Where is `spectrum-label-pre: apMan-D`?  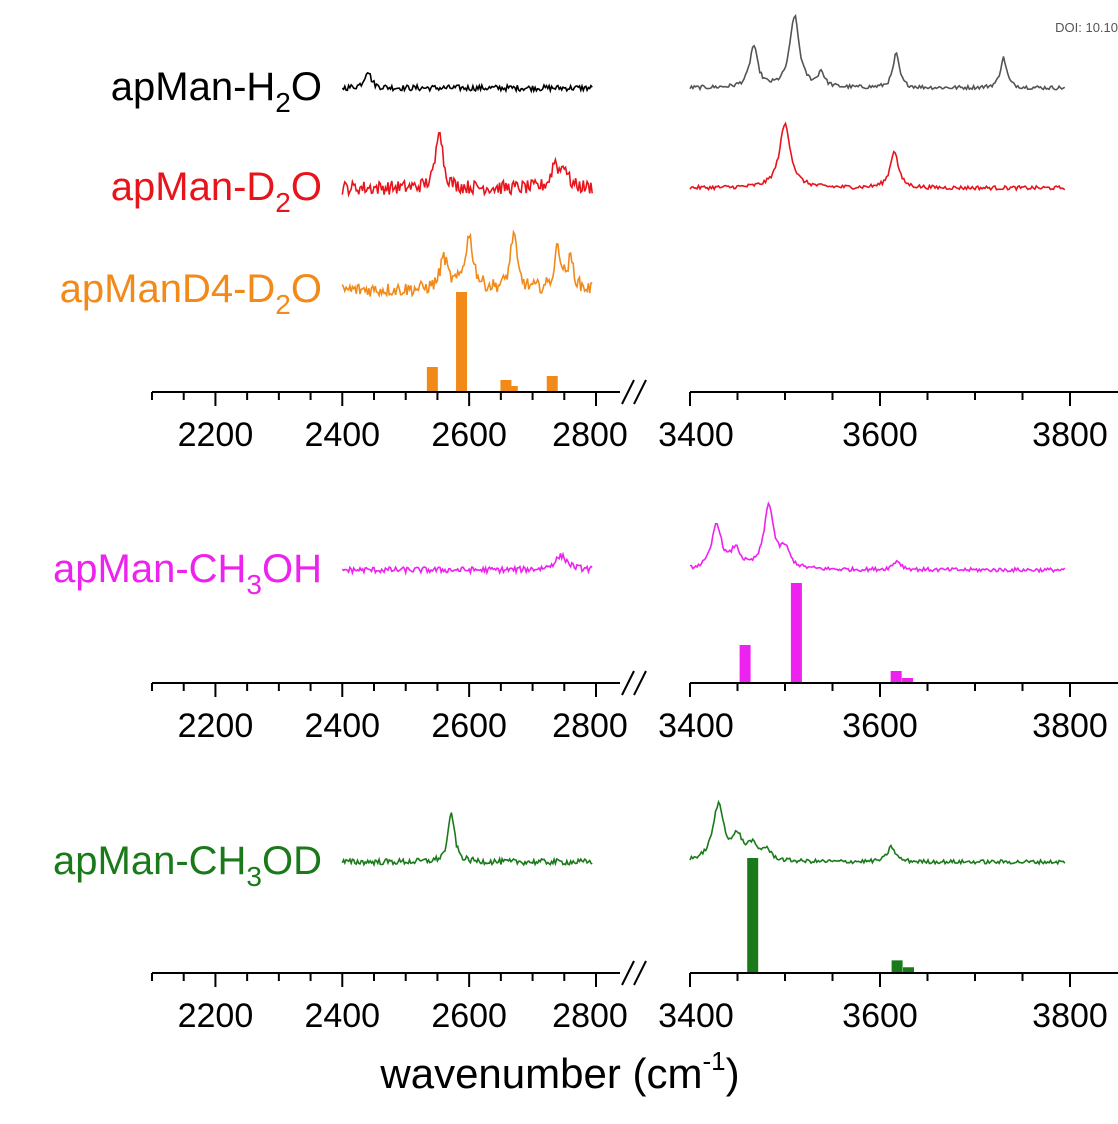
spectrum-label-pre: apMan-D is located at coordinates (193, 187).